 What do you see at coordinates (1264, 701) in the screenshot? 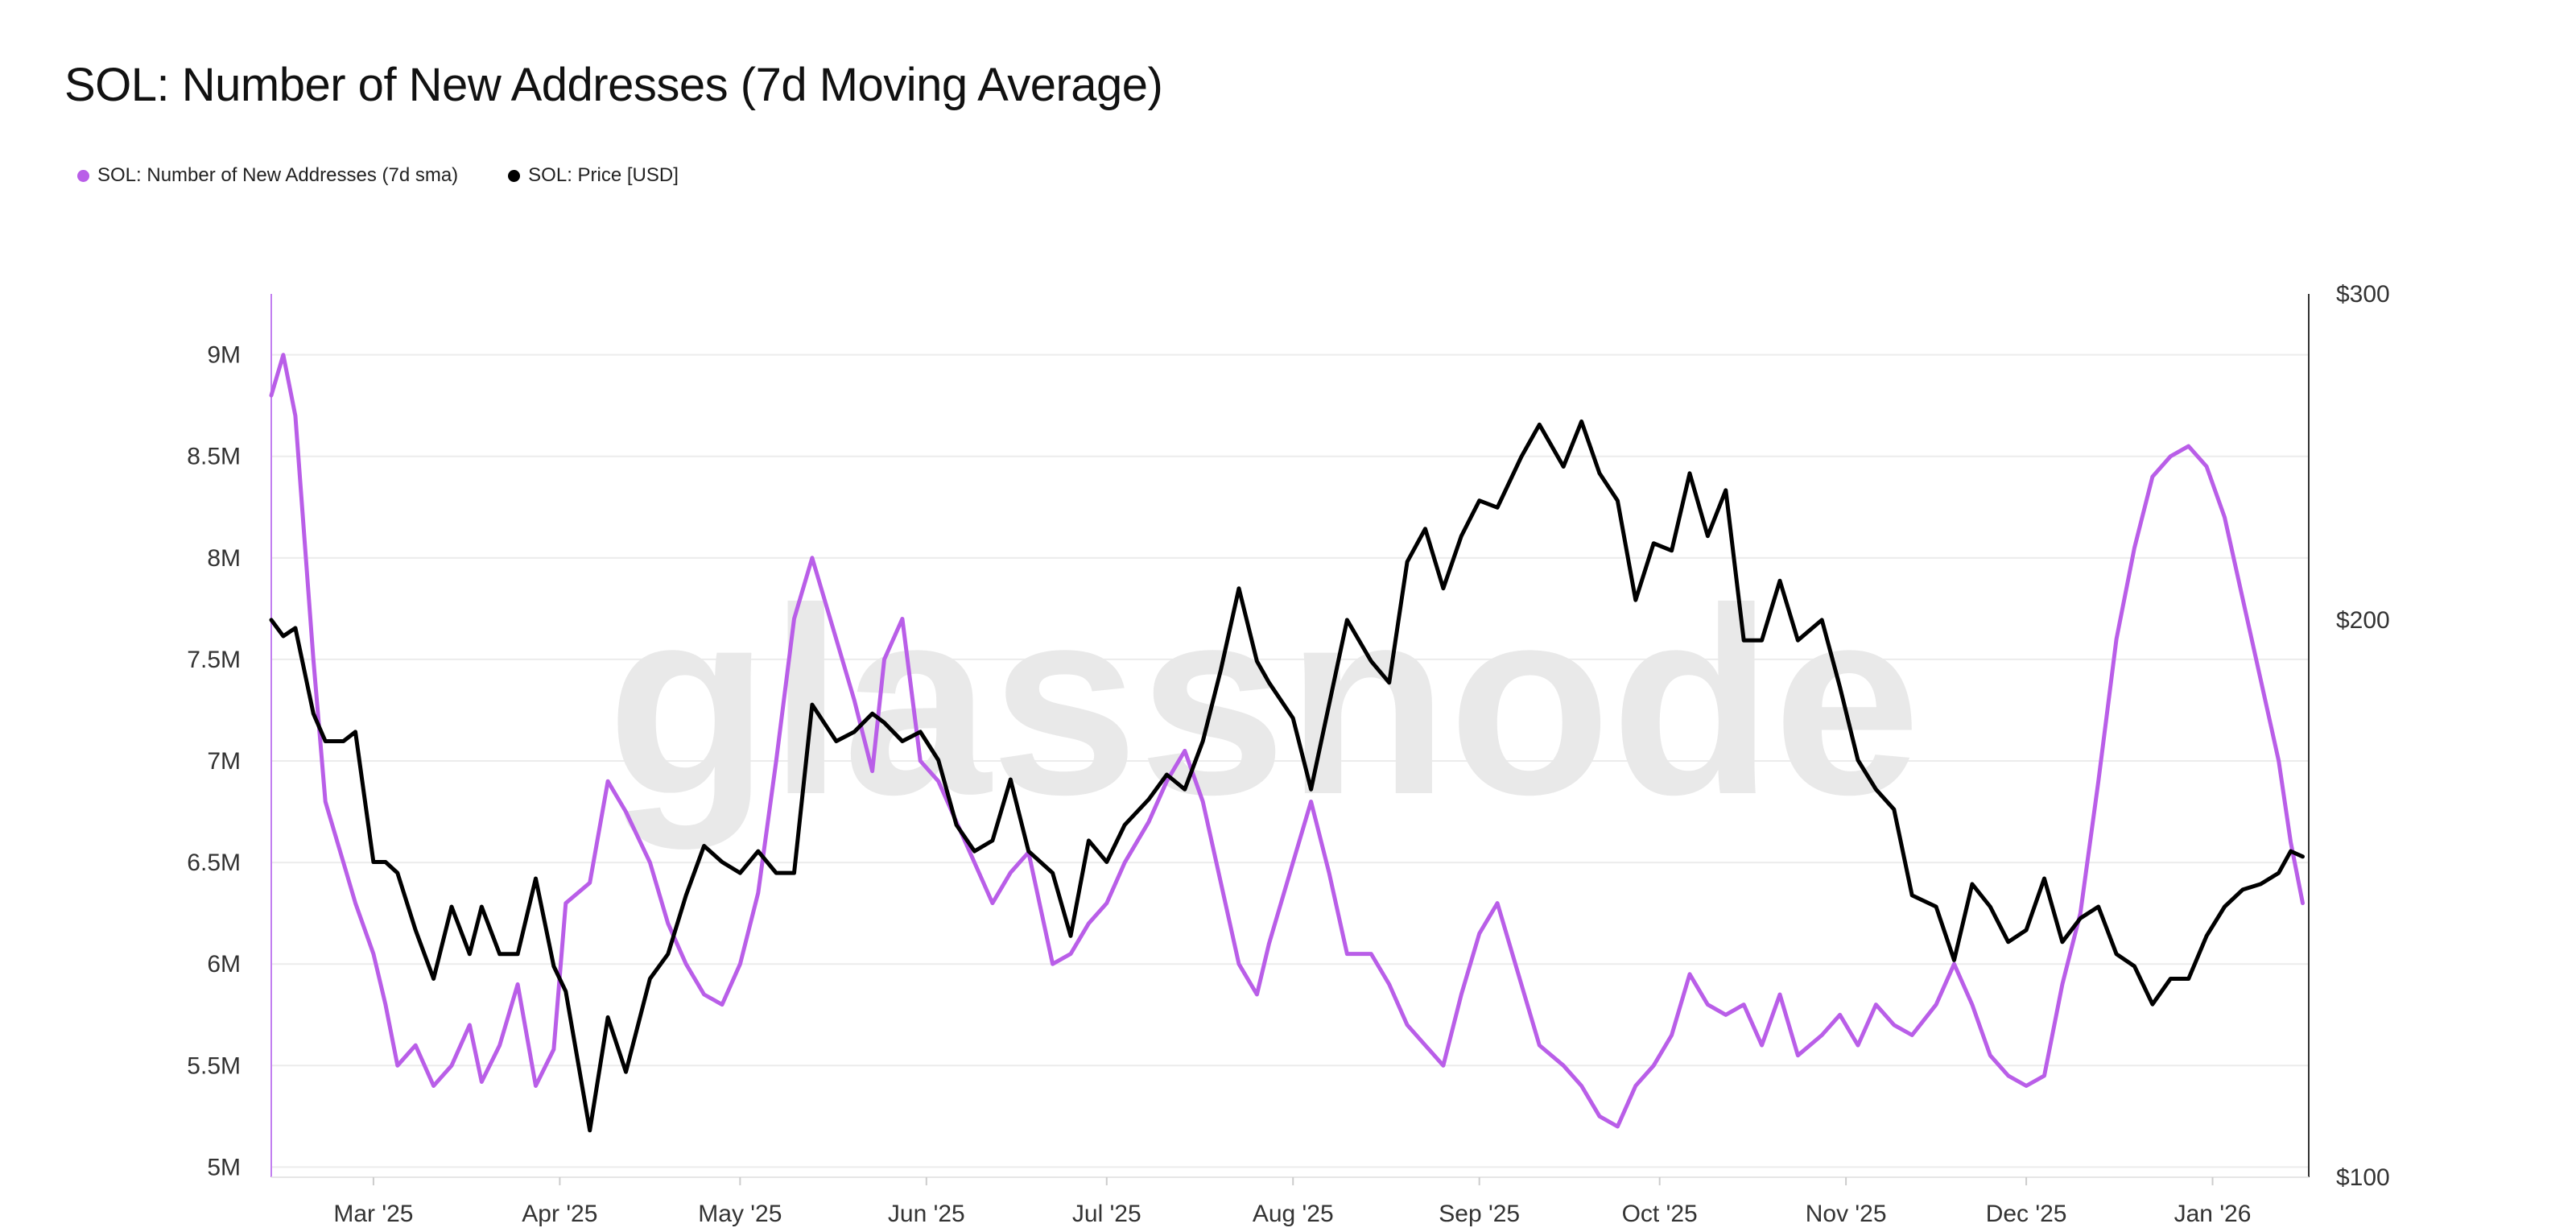
I see `watermark: glassnode` at bounding box center [1264, 701].